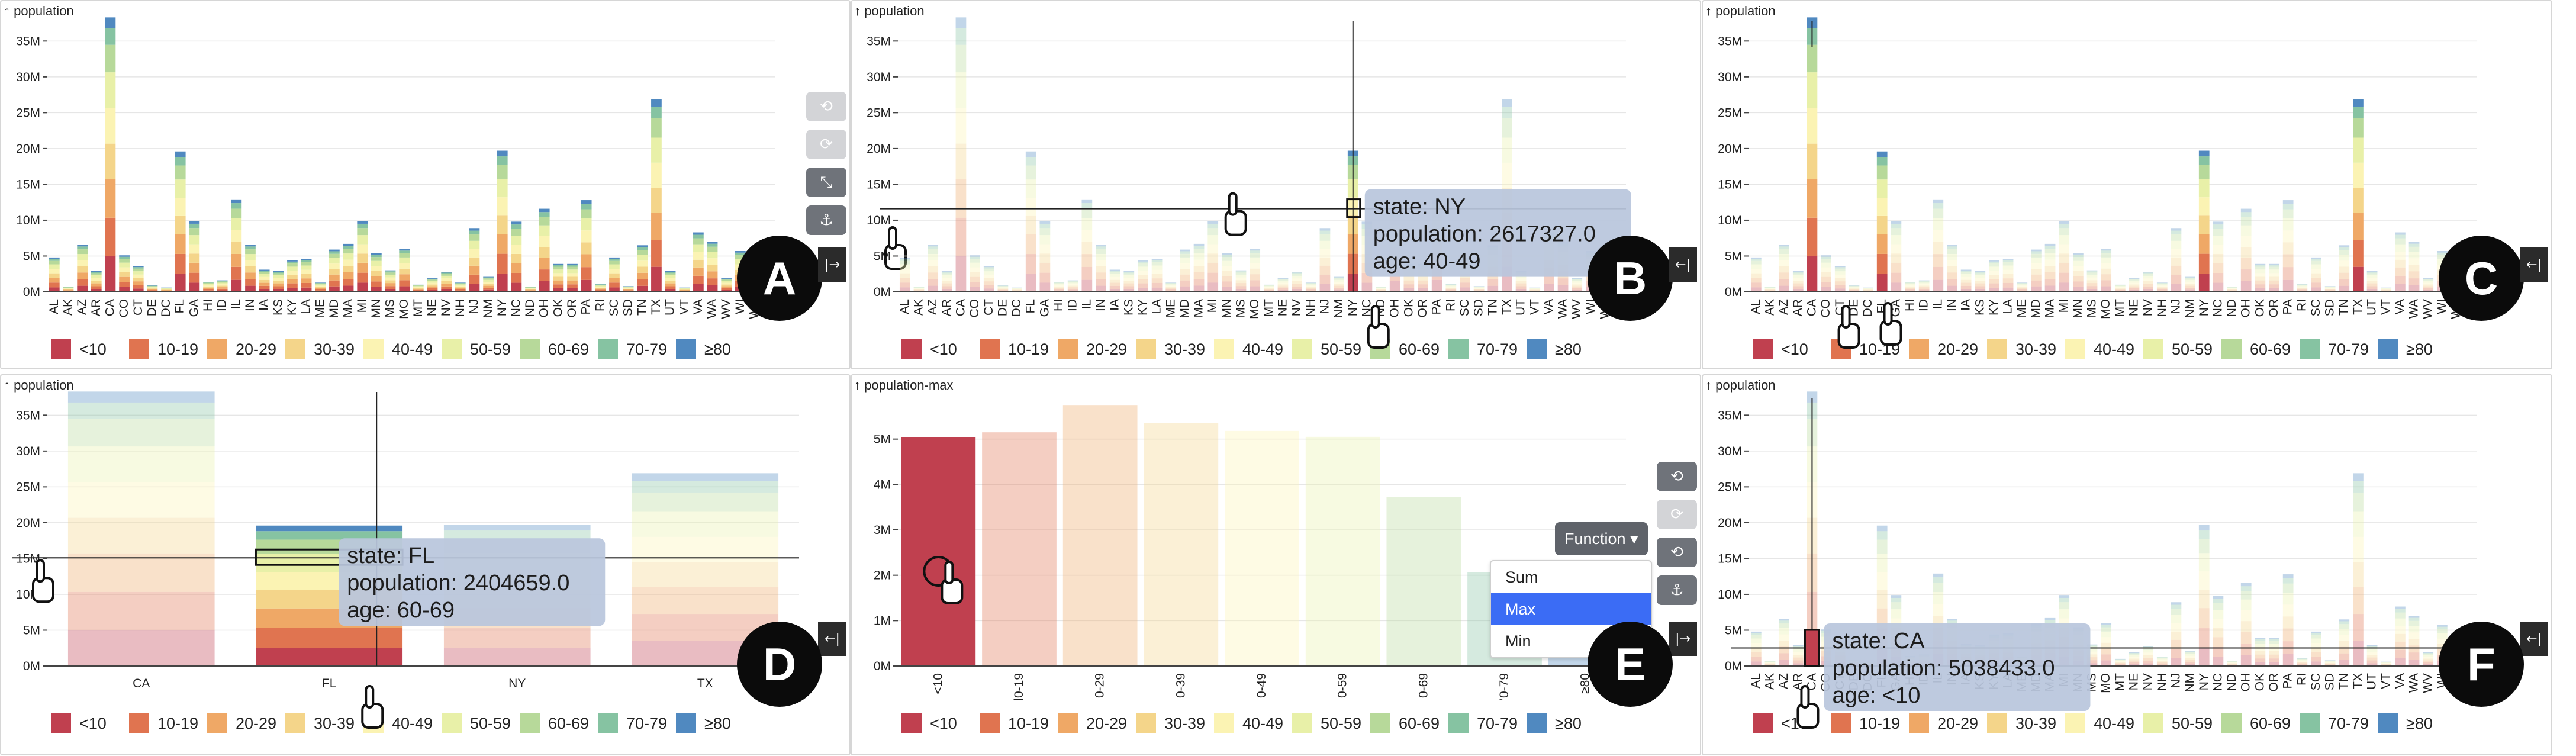 The image size is (2576, 756). I want to click on shrink-button: ⤡, so click(826, 182).